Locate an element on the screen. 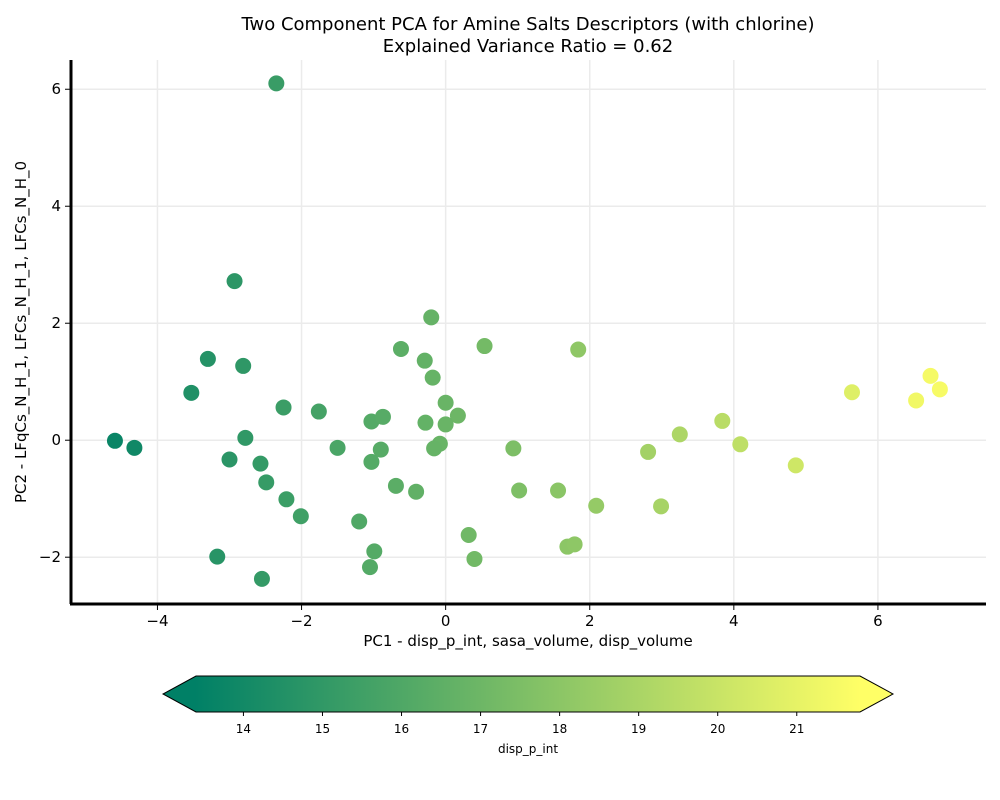 The width and height of the screenshot is (1000, 800). colorbar: 14 15 16 17 18 19 20 21 disp_p_int is located at coordinates (528, 715).